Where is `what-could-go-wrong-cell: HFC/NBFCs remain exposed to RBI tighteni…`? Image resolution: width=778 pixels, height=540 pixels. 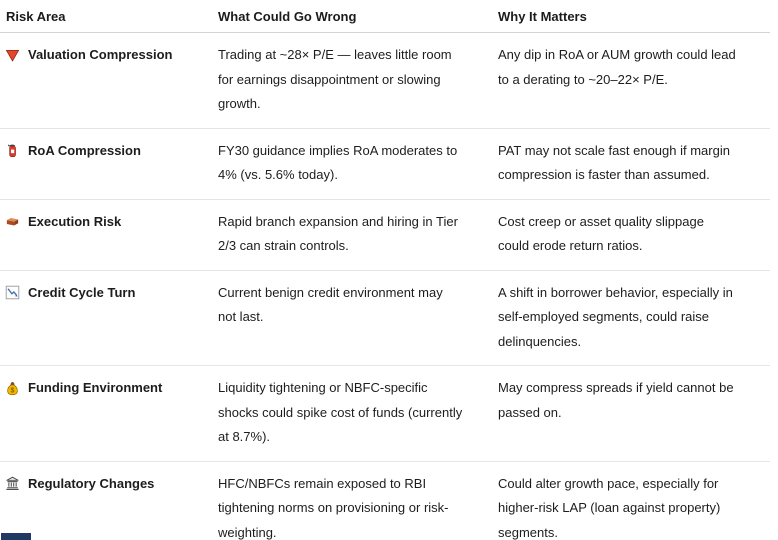 what-could-go-wrong-cell: HFC/NBFCs remain exposed to RBI tighteni… is located at coordinates (358, 500).